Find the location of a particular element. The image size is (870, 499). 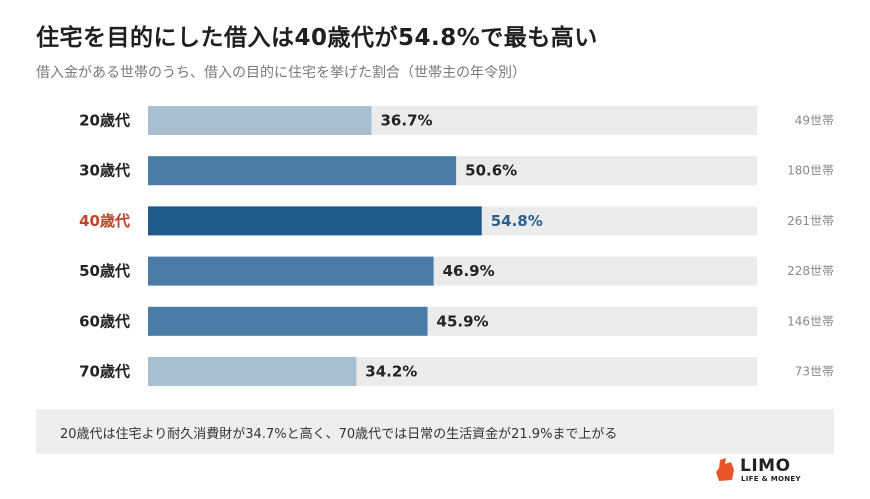

chart-title: 住宅を目的にした借入は40歳代が54.8%で最も高い is located at coordinates (317, 38).